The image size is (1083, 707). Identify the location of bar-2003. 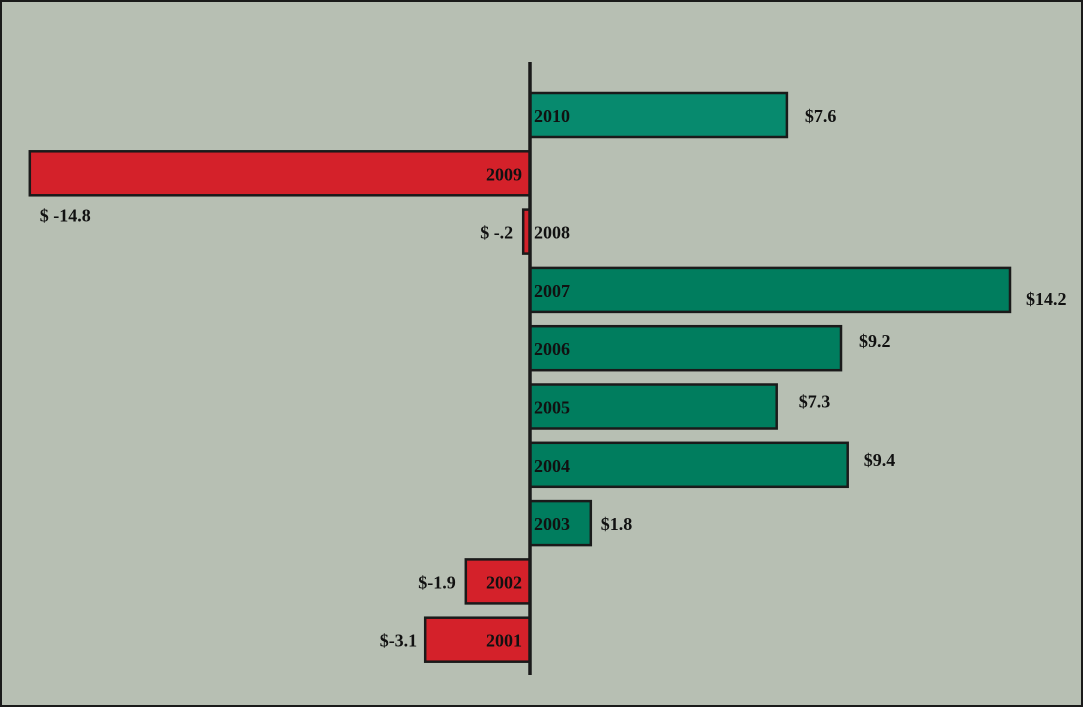
(560, 523).